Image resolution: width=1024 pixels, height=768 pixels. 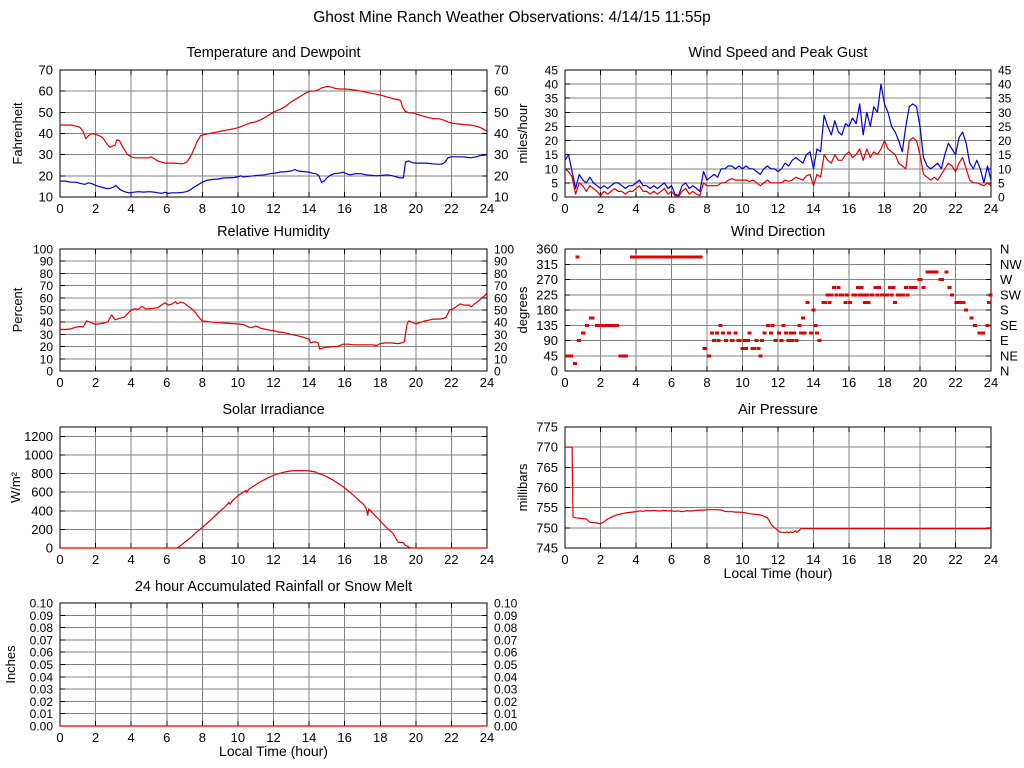 I want to click on y-tick-label: 760, so click(x=547, y=487).